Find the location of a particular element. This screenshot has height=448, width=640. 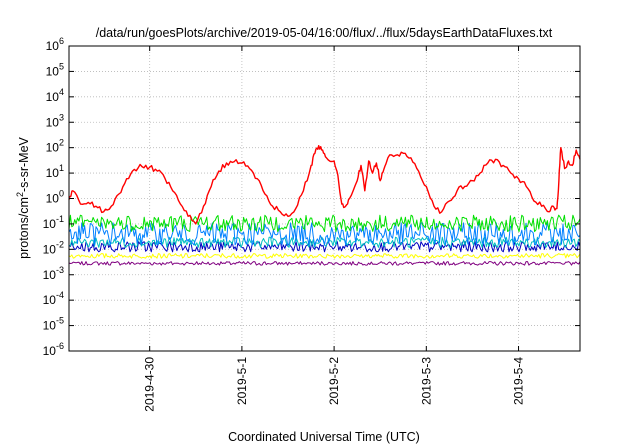

y-tick-label-exponent: 5 is located at coordinates (61, 66).